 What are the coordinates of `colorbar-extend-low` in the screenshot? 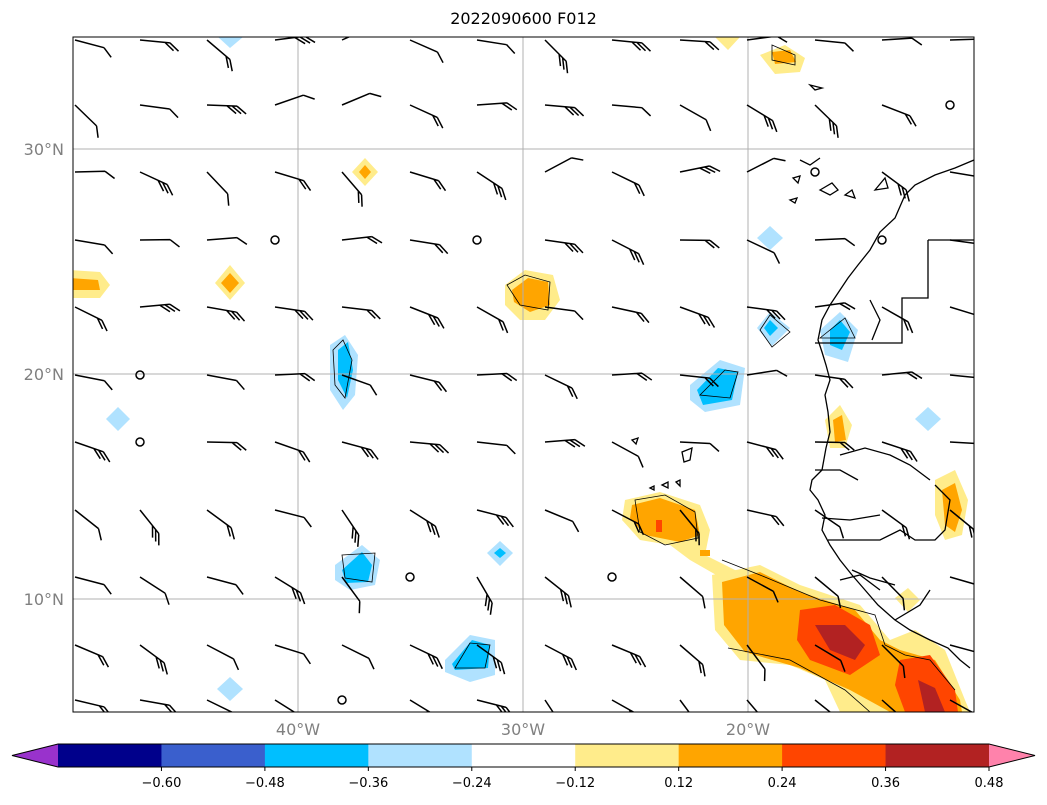 It's located at (35, 755).